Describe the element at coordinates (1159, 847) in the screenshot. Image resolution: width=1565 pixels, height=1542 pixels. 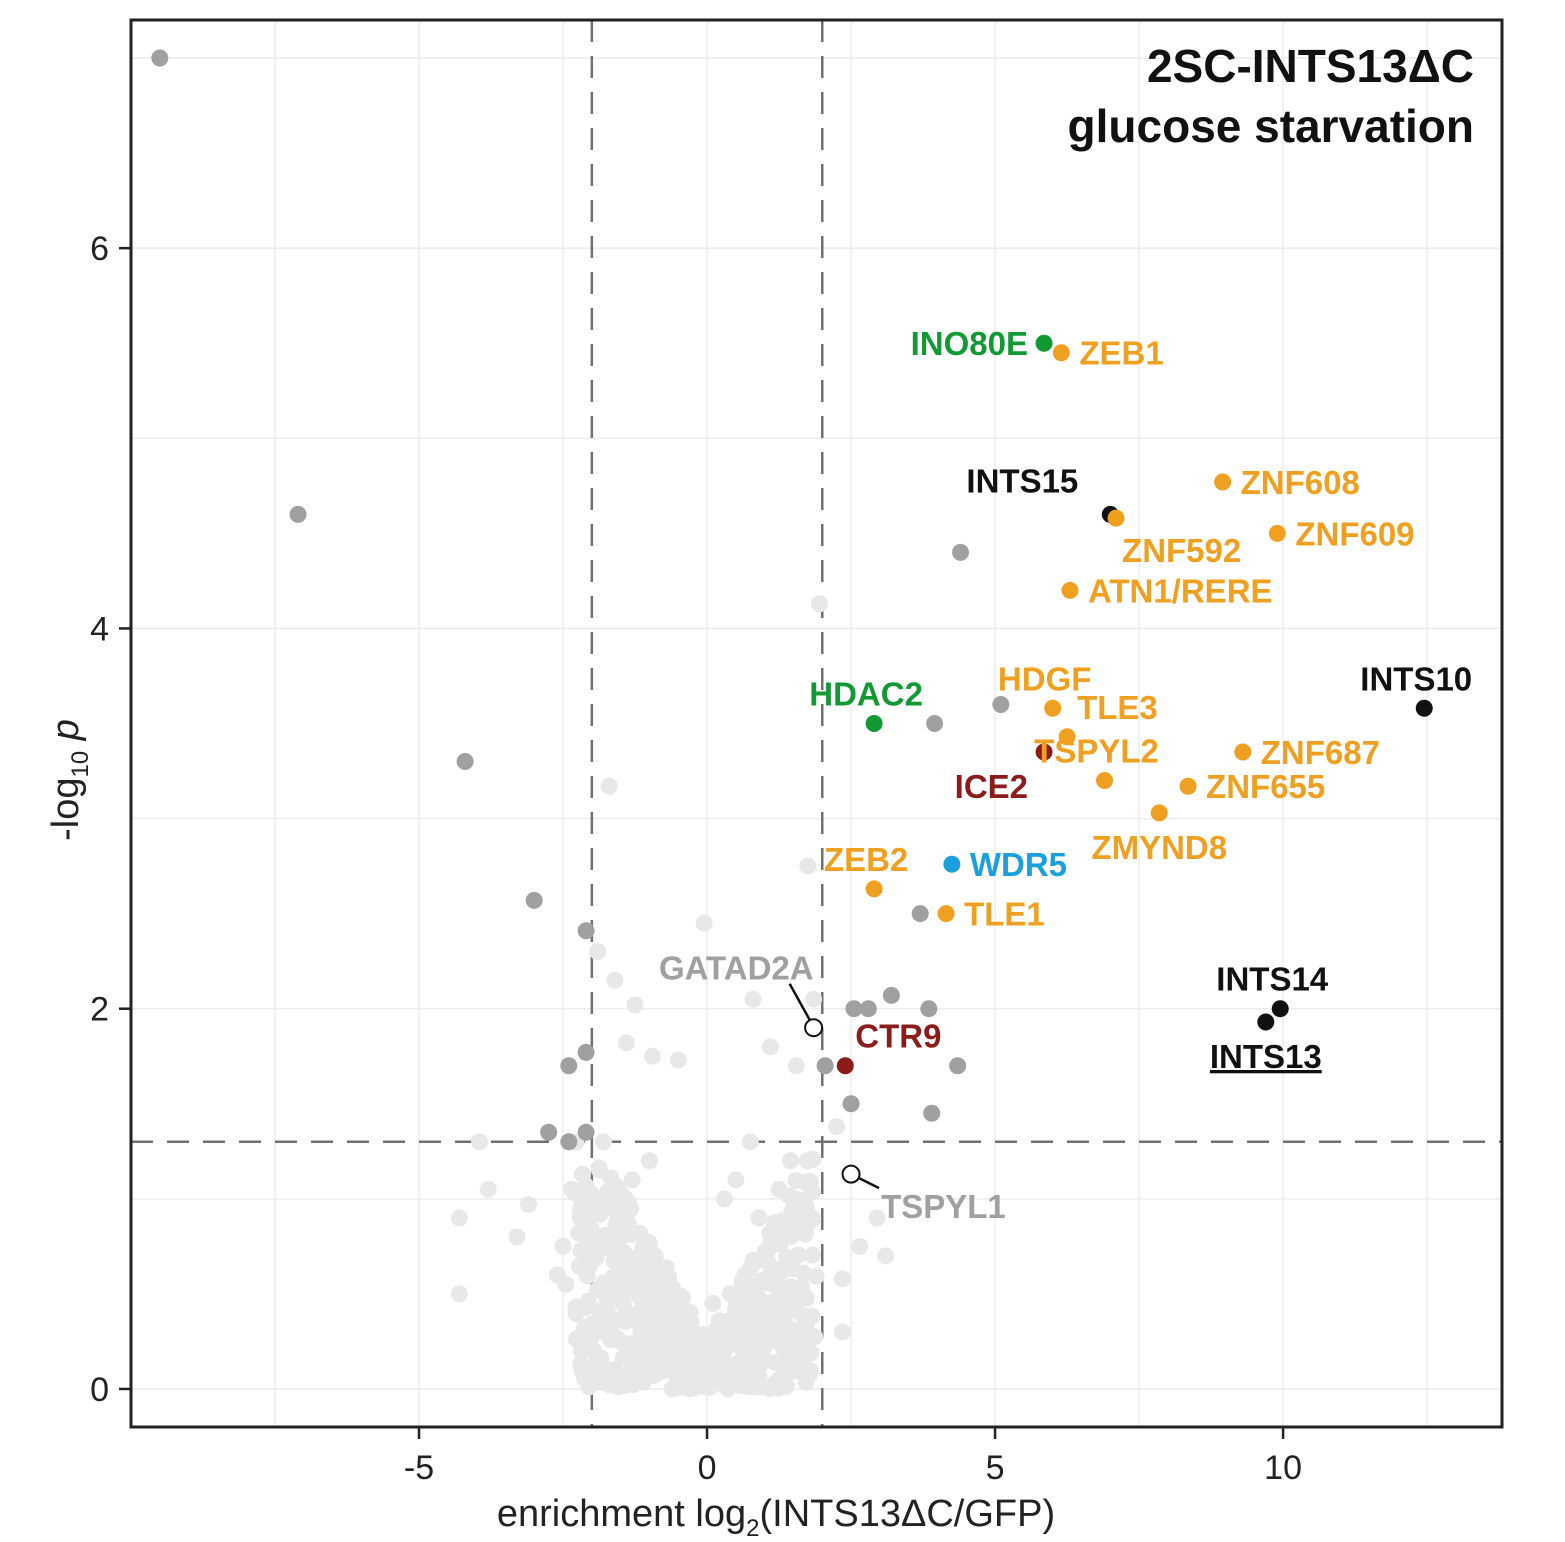
I see `label-zmynd8: ZMYND8` at that location.